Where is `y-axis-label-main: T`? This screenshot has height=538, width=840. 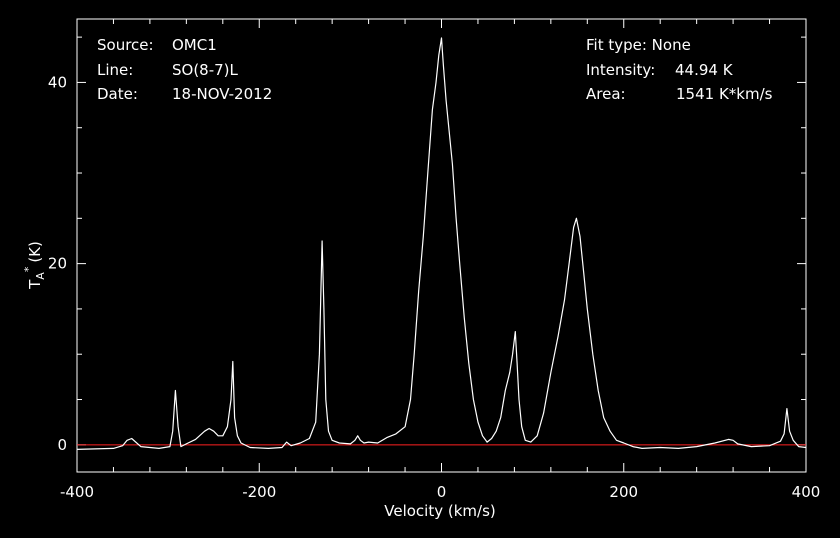
y-axis-label-main: T is located at coordinates (35, 284).